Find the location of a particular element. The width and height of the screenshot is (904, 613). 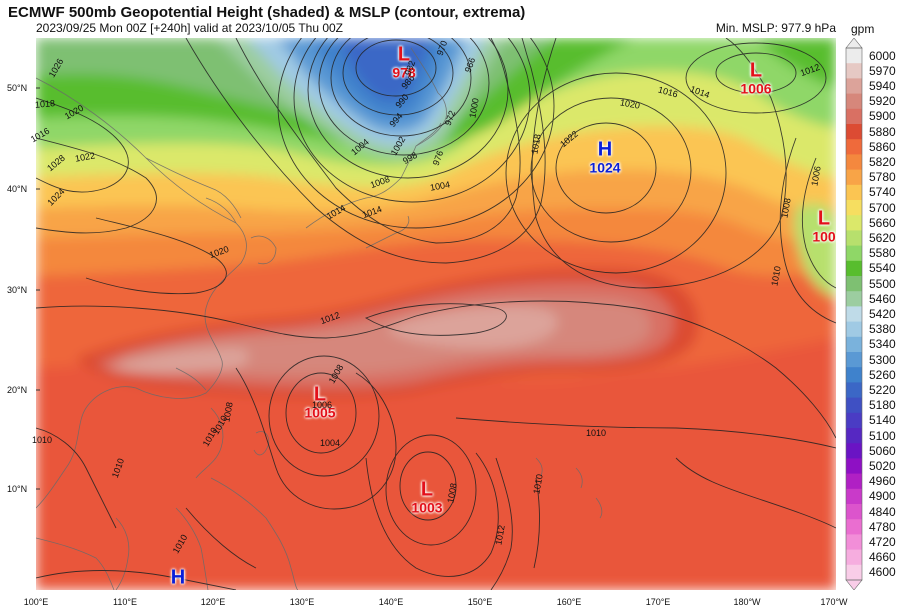

low-pressure-978: L 978 is located at coordinates (404, 62).